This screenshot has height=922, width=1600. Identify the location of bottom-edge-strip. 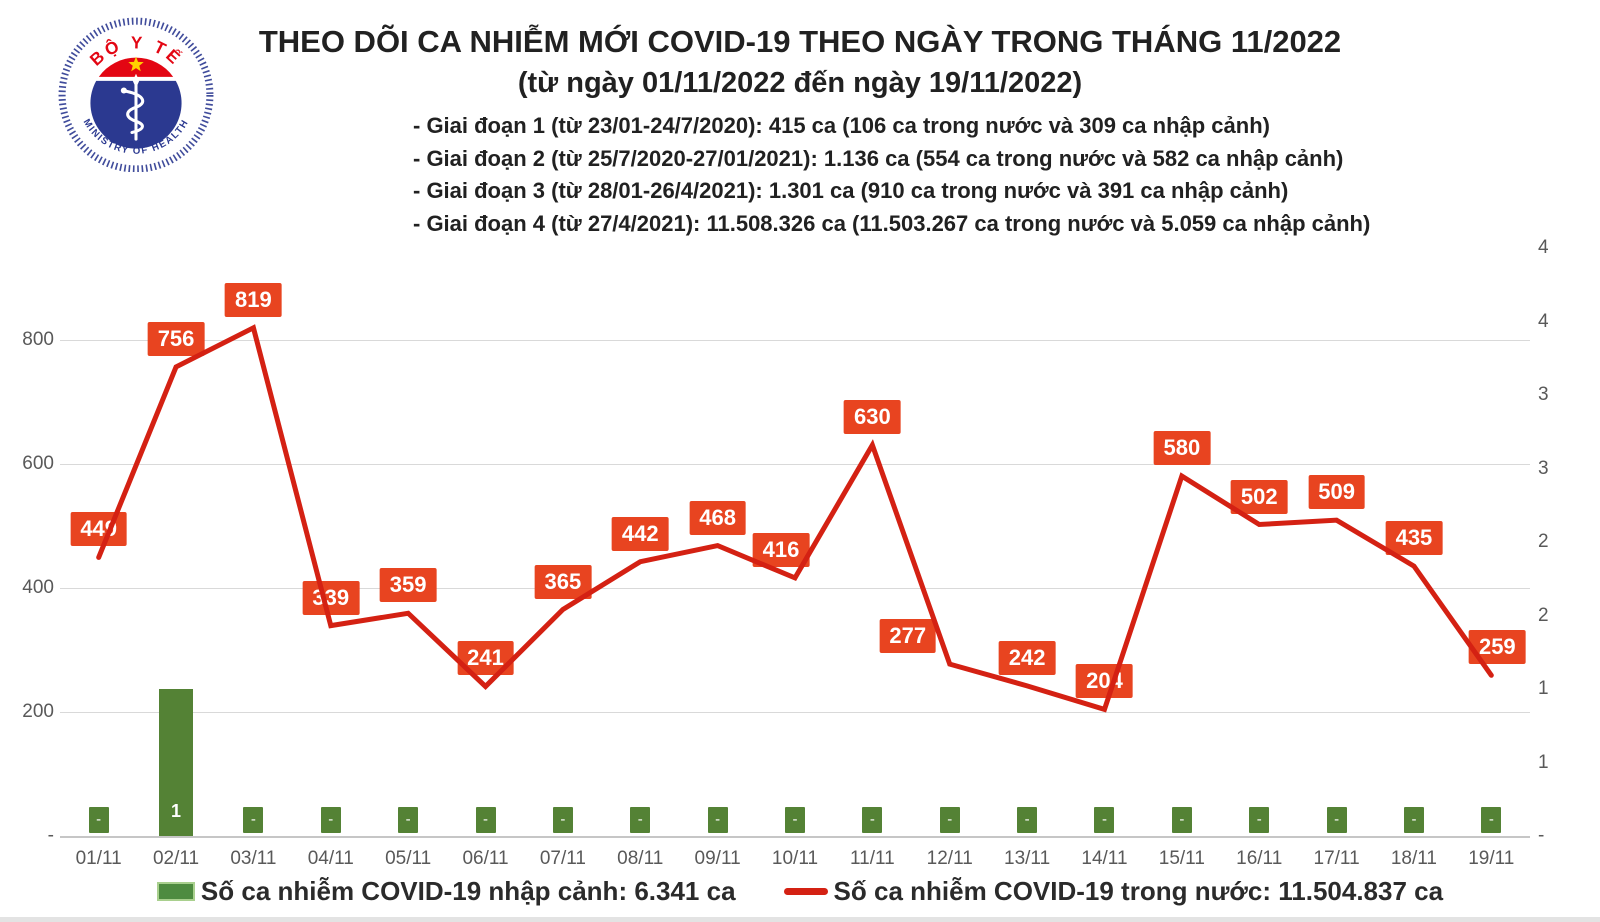
(800, 919).